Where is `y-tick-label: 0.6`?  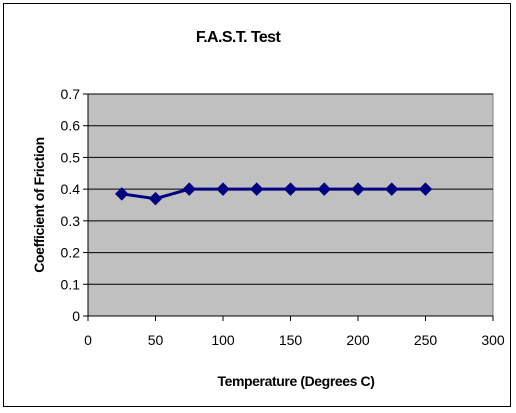
y-tick-label: 0.6 is located at coordinates (71, 126).